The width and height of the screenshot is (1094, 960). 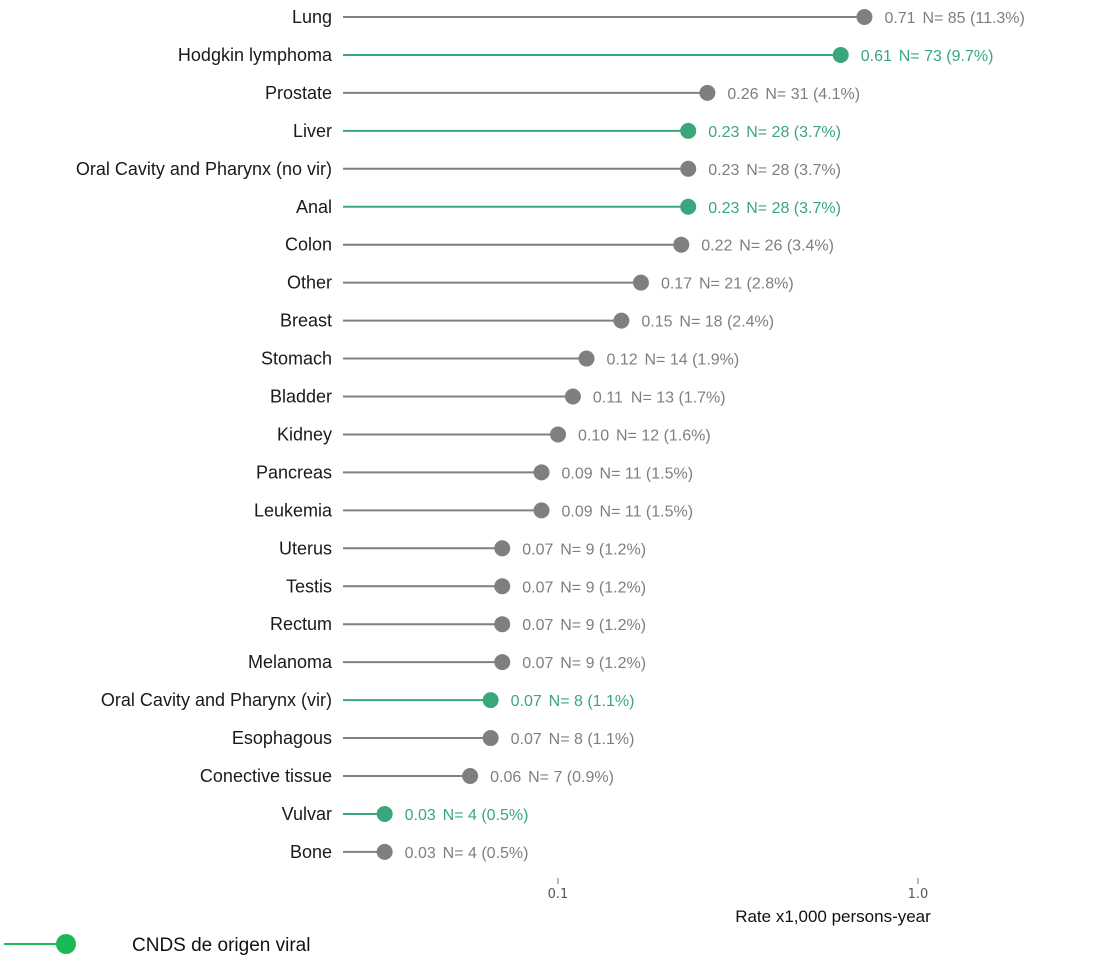 I want to click on chart-row: Breast 0.15 N= 18 (2.4%), so click(x=527, y=321).